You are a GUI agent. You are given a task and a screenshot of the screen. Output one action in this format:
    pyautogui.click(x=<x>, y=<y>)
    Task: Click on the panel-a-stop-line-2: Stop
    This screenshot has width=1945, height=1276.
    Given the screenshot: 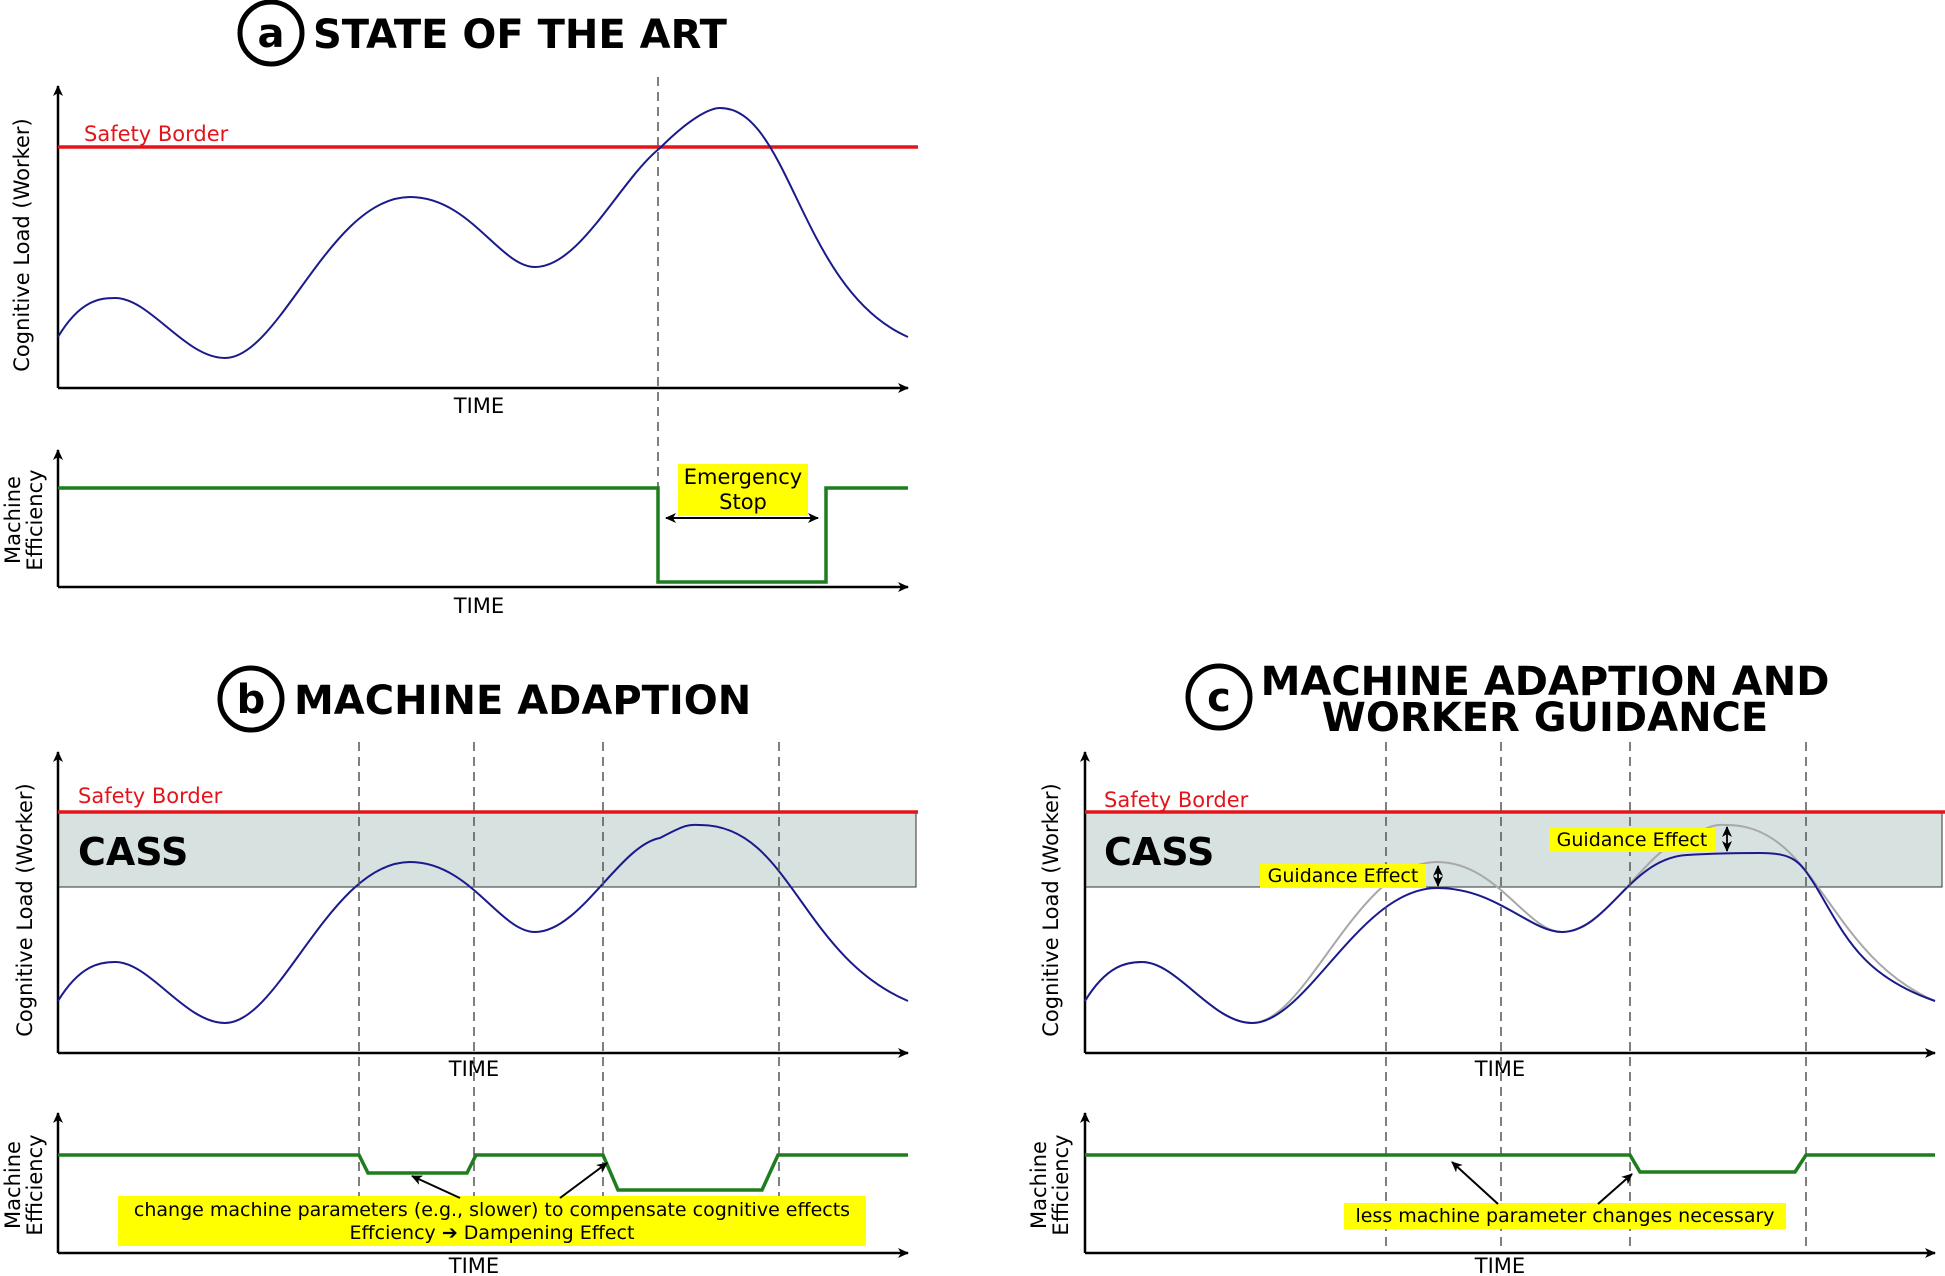 What is the action you would take?
    pyautogui.click(x=743, y=502)
    